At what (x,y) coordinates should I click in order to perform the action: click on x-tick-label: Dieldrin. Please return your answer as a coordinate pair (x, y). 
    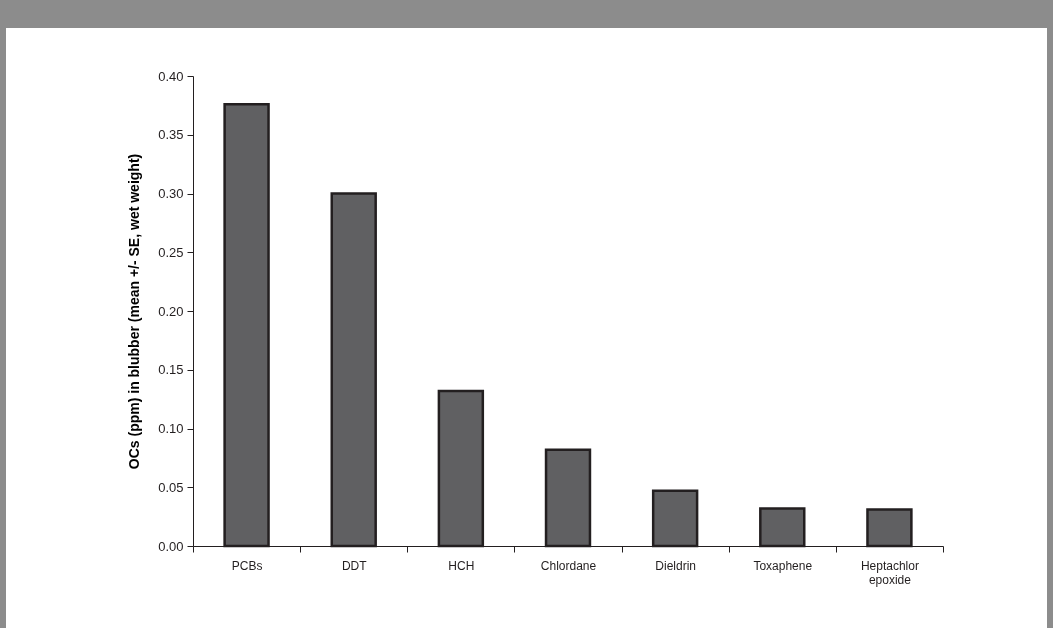
    Looking at the image, I should click on (675, 565).